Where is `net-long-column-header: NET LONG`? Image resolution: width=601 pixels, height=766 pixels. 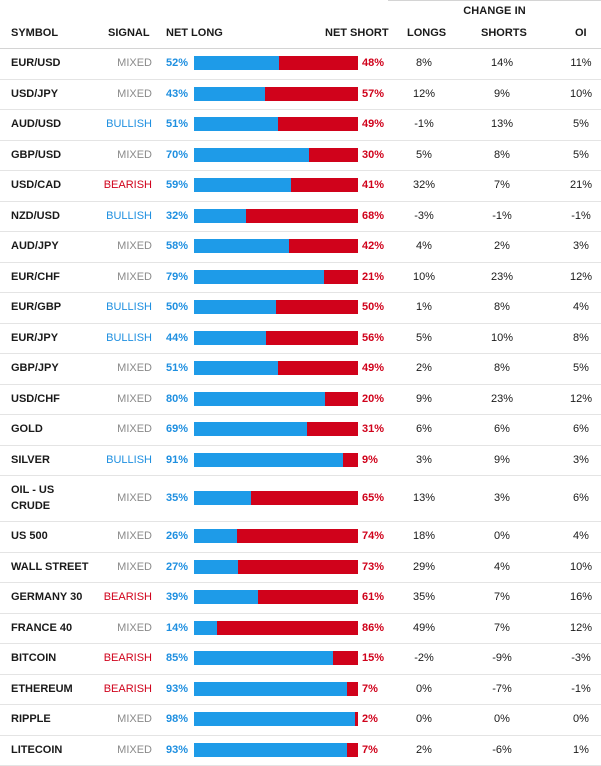 net-long-column-header: NET LONG is located at coordinates (194, 33).